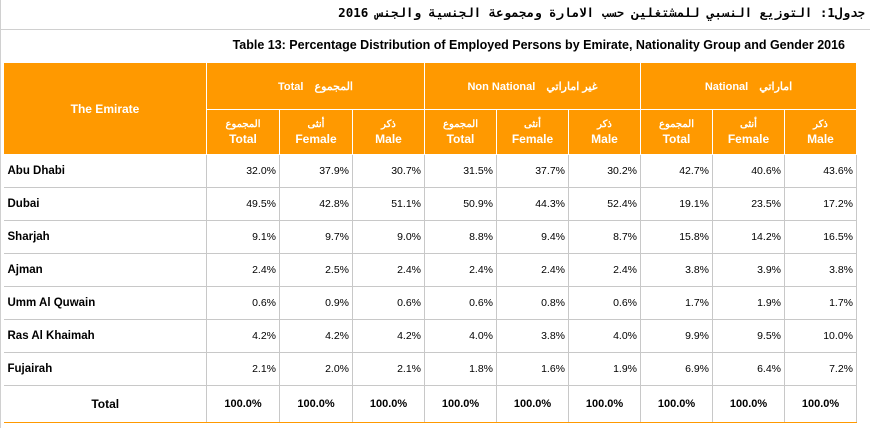 This screenshot has height=428, width=870. What do you see at coordinates (105, 108) in the screenshot?
I see `emirate-column-header: The Emirate` at bounding box center [105, 108].